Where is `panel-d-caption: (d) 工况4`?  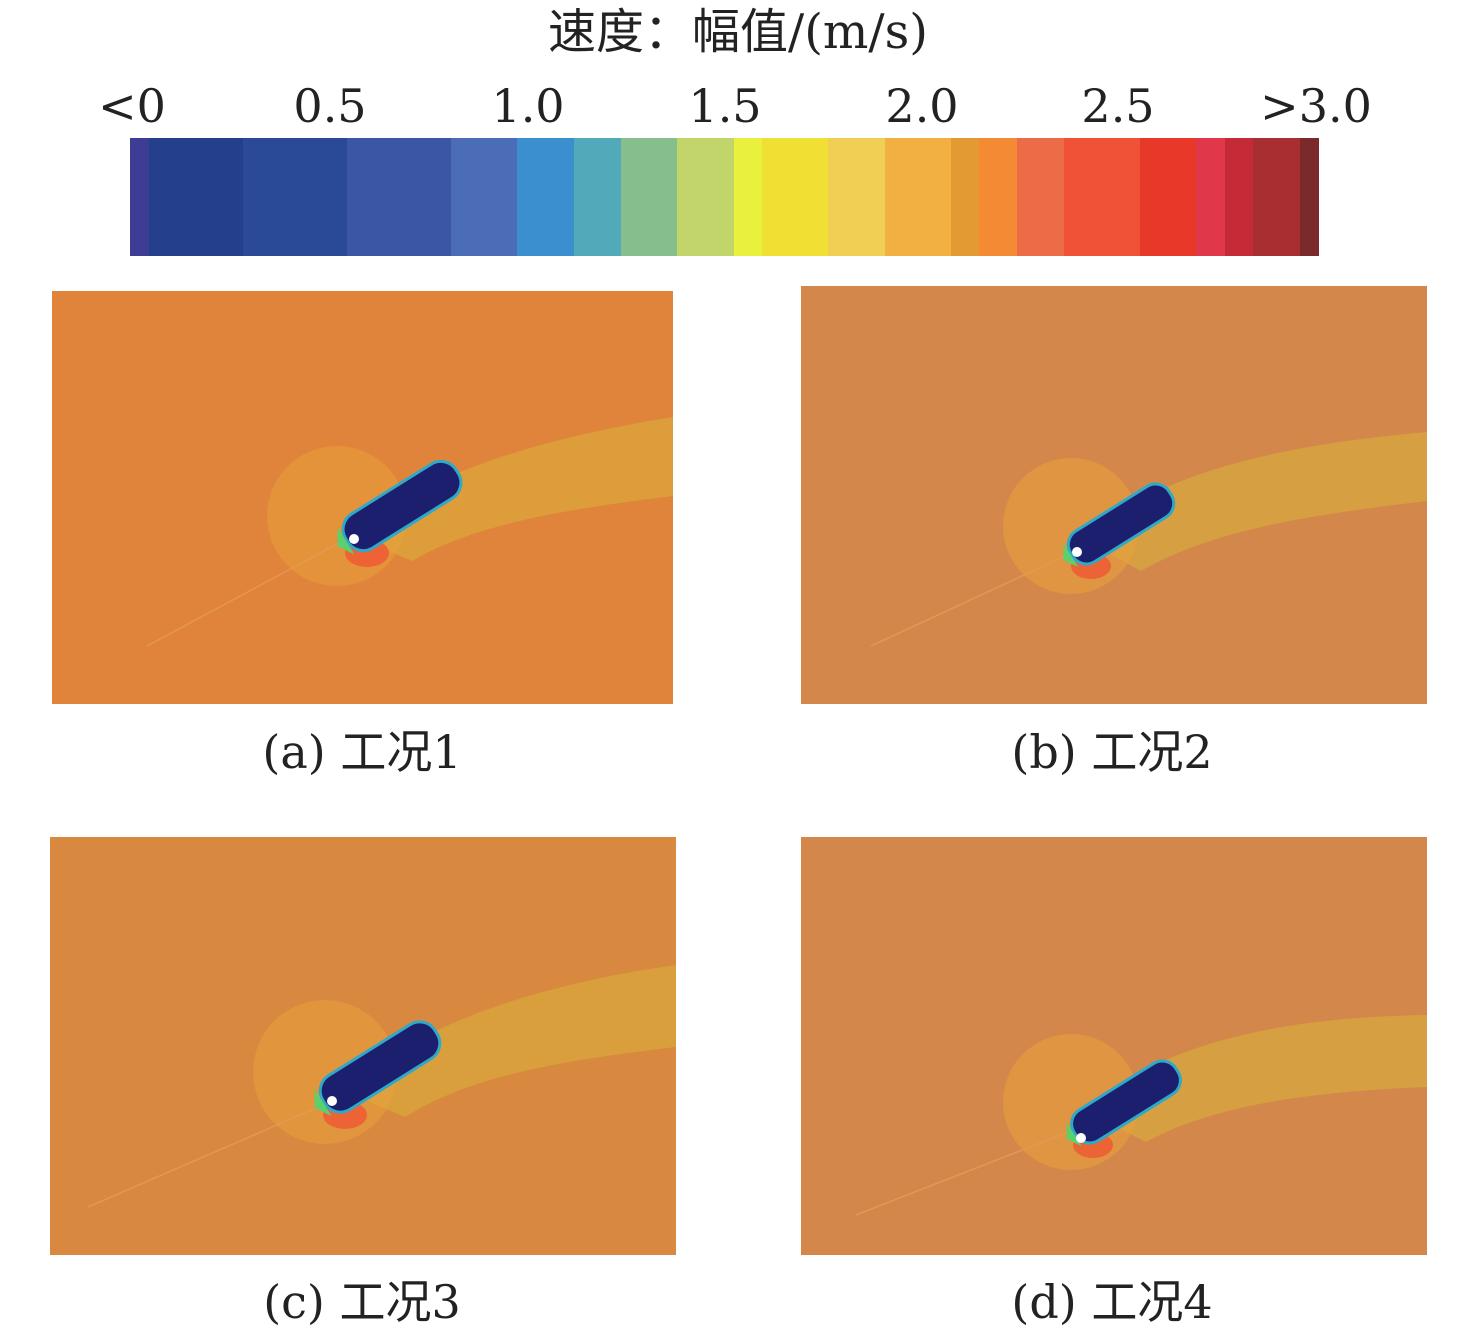 panel-d-caption: (d) 工况4 is located at coordinates (1112, 1302).